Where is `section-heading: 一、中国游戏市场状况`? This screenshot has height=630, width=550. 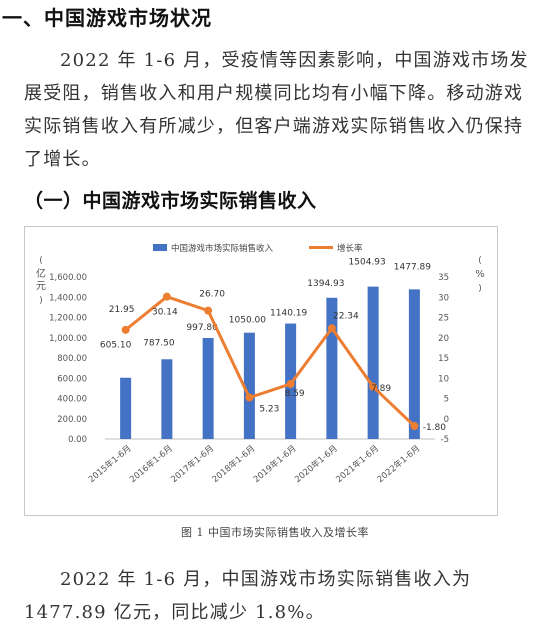
section-heading: 一、中国游戏市场状况 is located at coordinates (107, 18).